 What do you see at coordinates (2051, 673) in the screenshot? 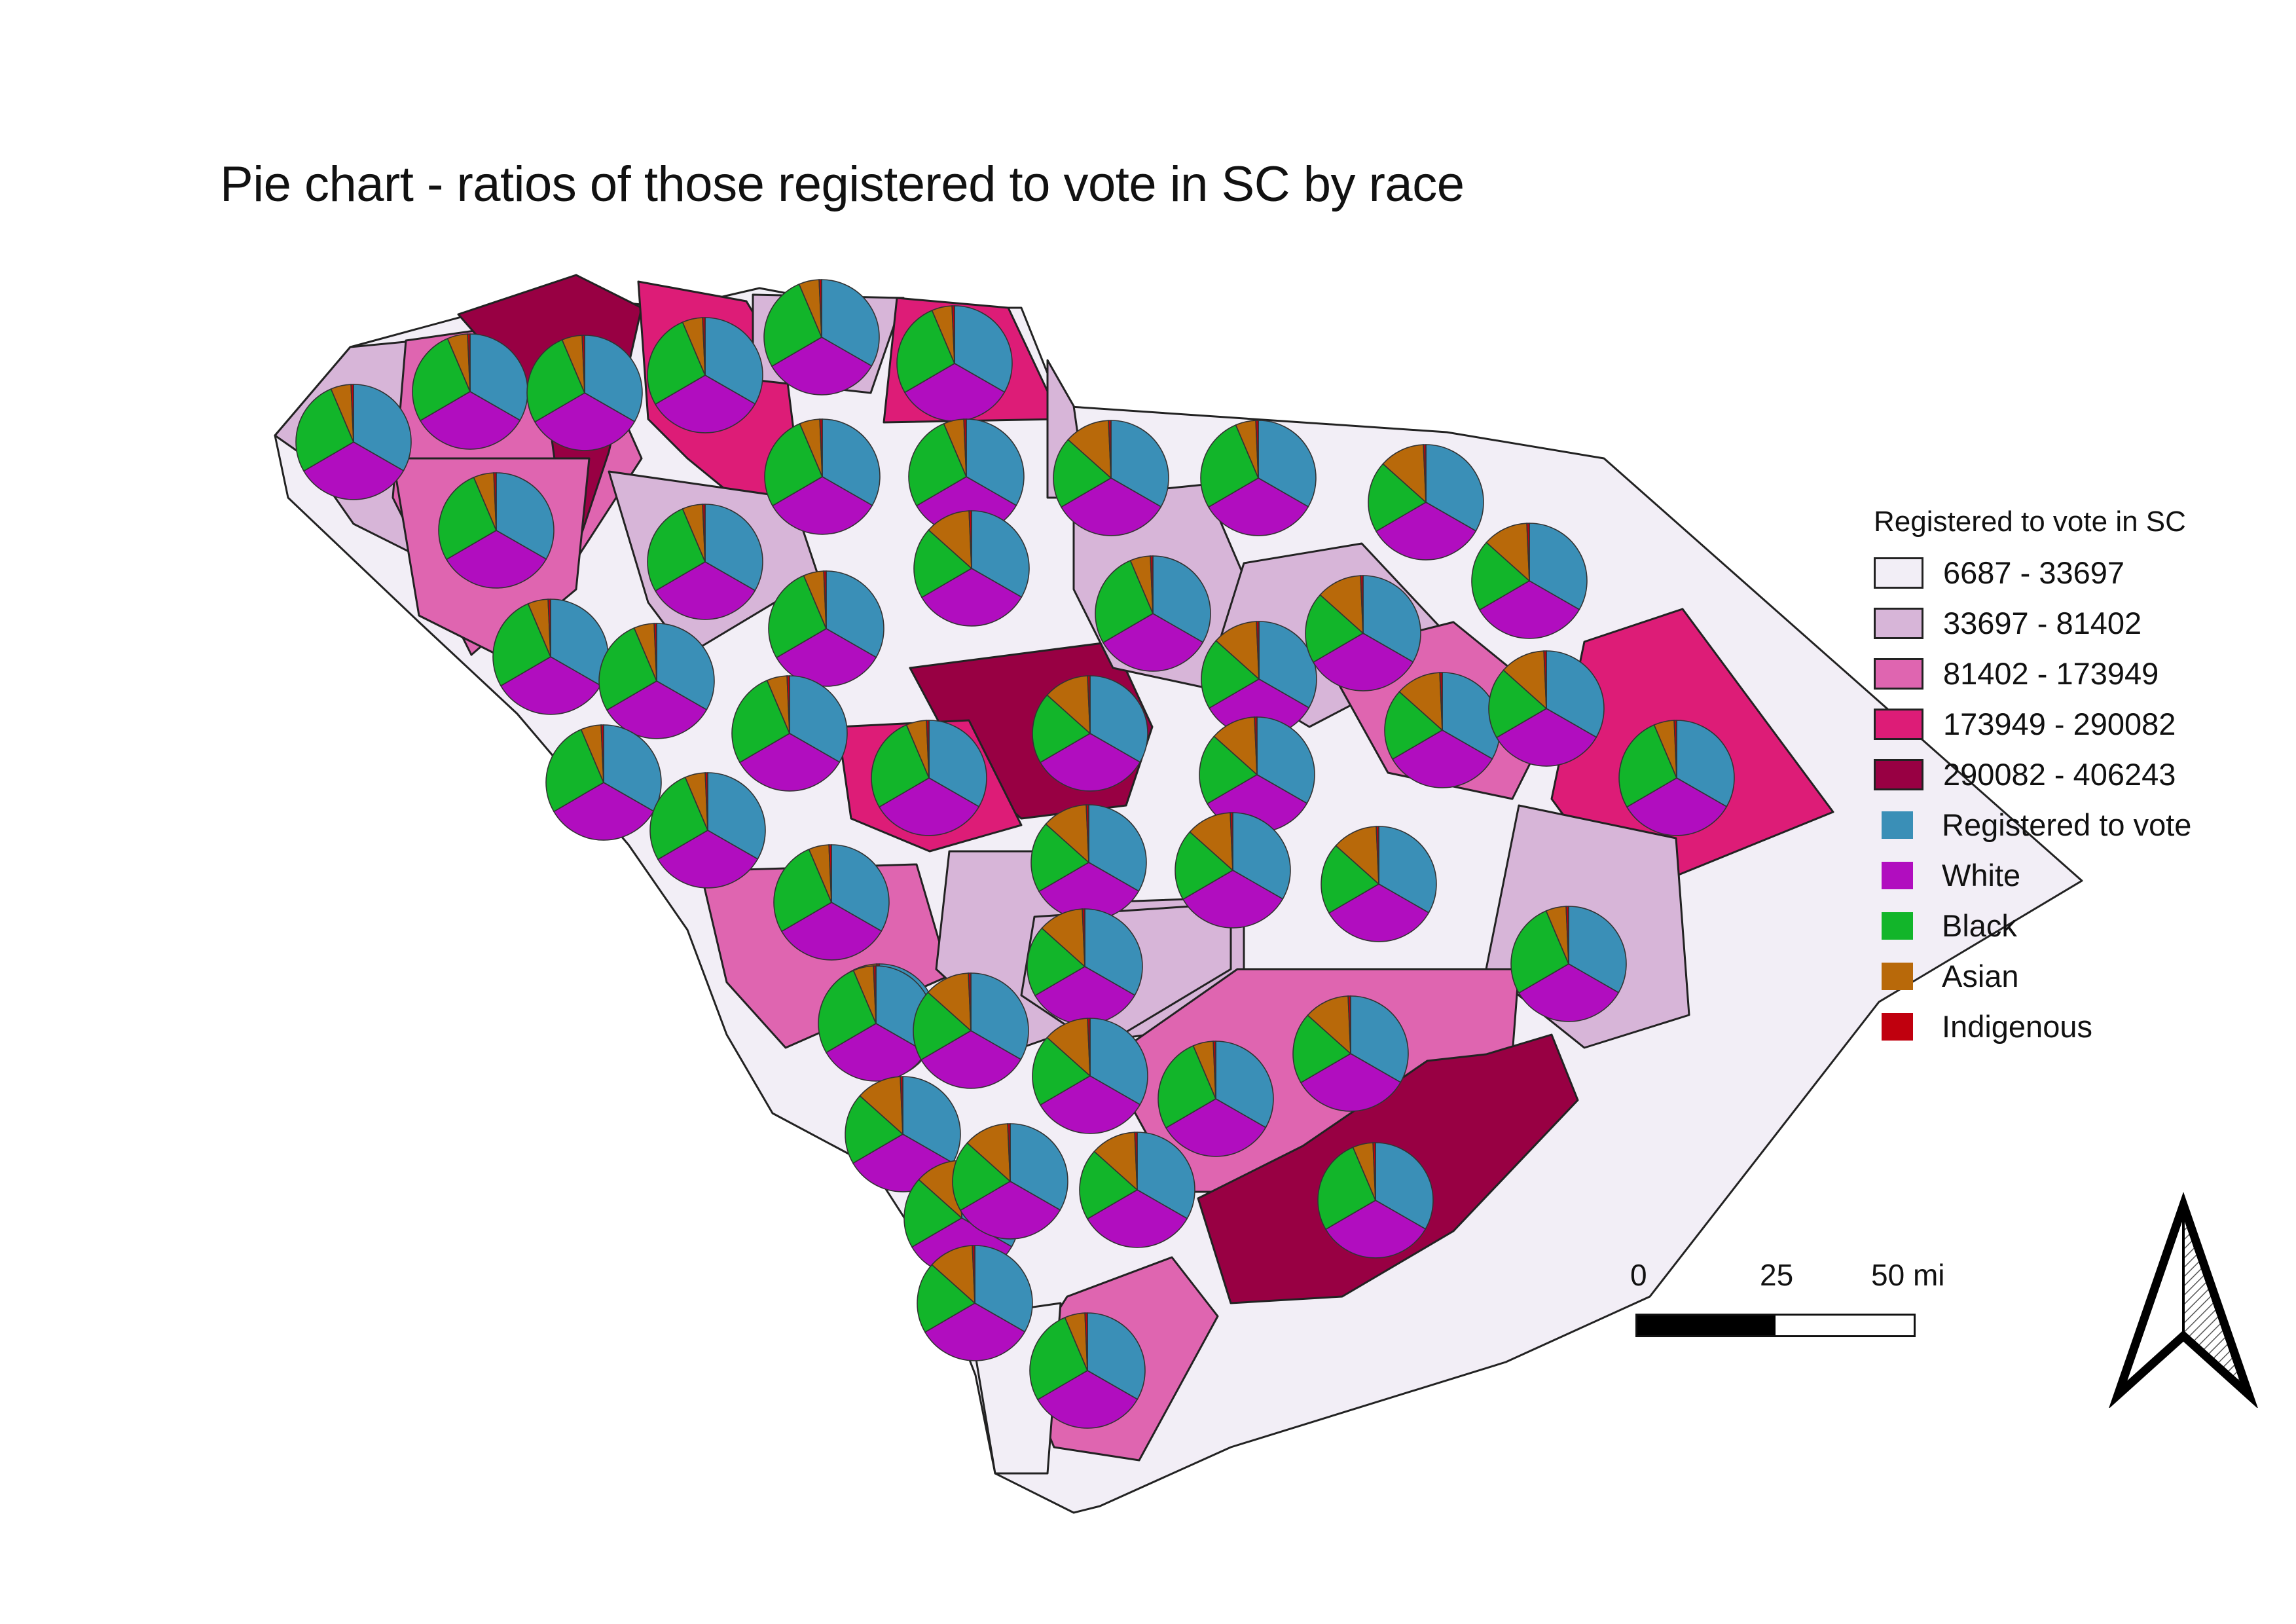
I see `legend-class-label: 81402 - 173949` at bounding box center [2051, 673].